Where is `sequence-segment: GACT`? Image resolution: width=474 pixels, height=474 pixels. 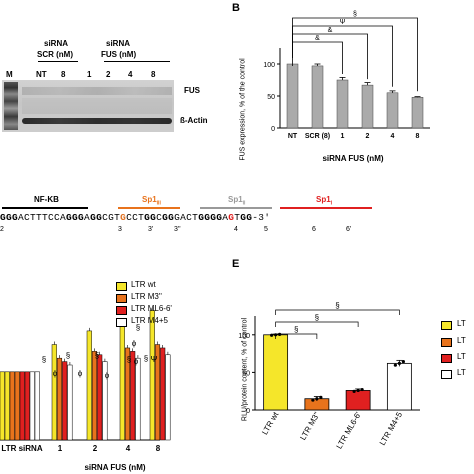 sequence-segment: GACT is located at coordinates (186, 217).